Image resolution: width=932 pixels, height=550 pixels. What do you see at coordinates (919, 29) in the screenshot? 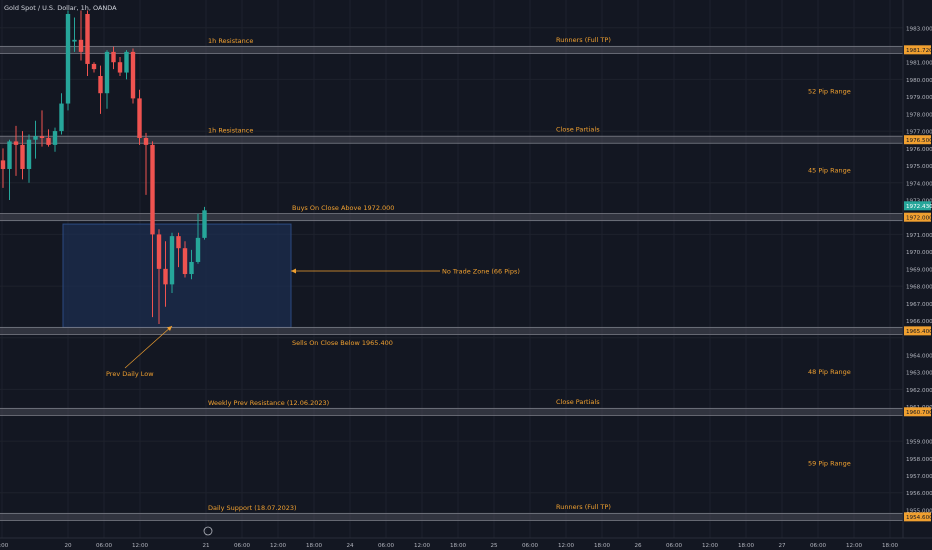
I see `price-tick-label: 1983.000` at bounding box center [919, 29].